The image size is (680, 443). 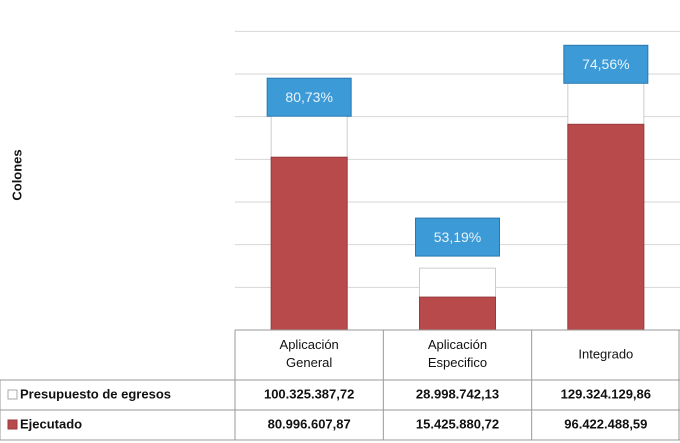 I want to click on legend-label: Ejecutado, so click(x=51, y=423).